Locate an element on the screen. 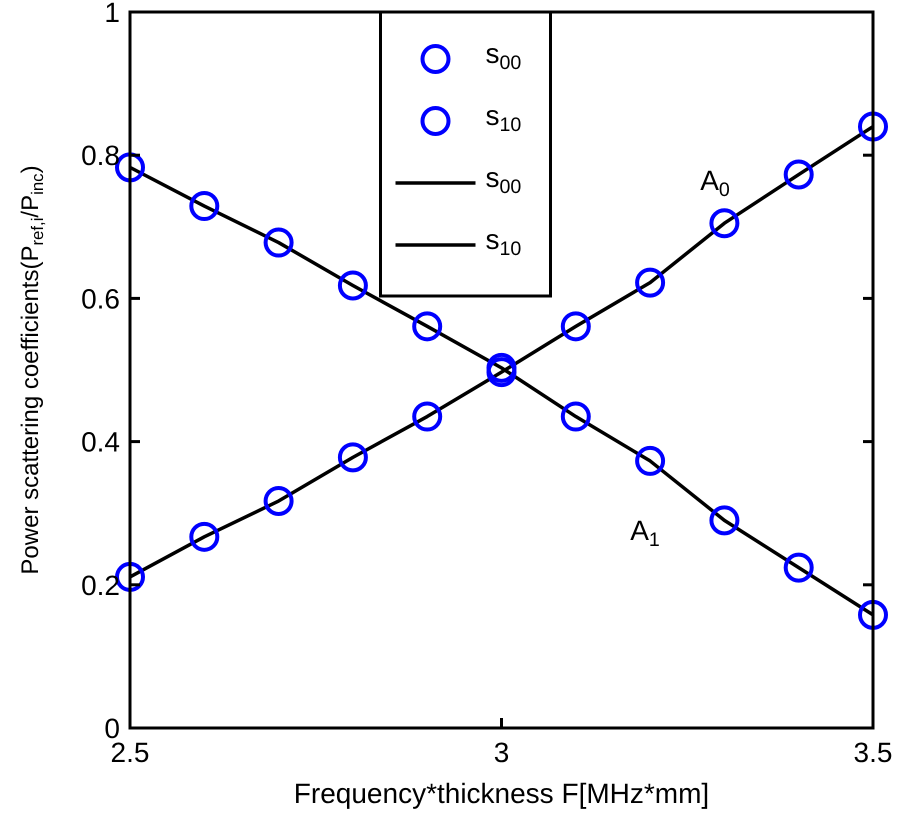 This screenshot has width=903, height=823. x-axis-title: Frequency*thickness F[MHz*mm] is located at coordinates (502, 793).